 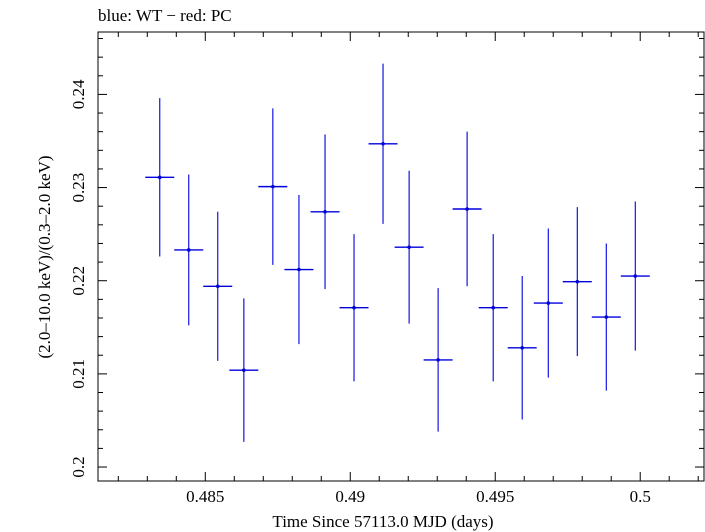 I want to click on x-tick-label: 0.49, so click(x=350, y=496).